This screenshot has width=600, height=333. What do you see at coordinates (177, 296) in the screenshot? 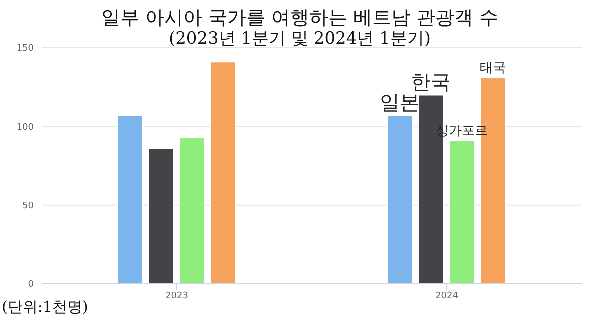
I see `x-tick-label: 2023` at bounding box center [177, 296].